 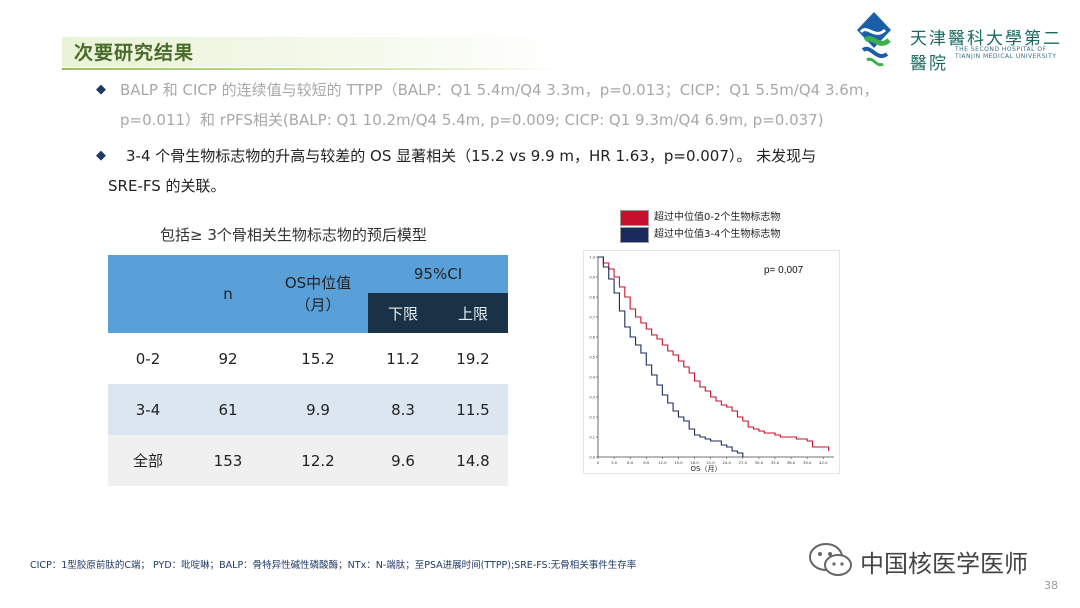 I want to click on cell-n: 92, so click(x=228, y=358).